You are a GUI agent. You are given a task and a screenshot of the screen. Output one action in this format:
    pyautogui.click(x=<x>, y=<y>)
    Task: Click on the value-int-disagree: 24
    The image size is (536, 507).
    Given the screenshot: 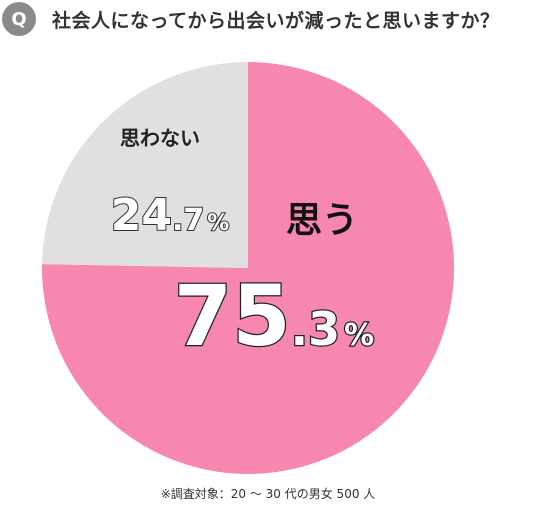 What is the action you would take?
    pyautogui.click(x=141, y=215)
    